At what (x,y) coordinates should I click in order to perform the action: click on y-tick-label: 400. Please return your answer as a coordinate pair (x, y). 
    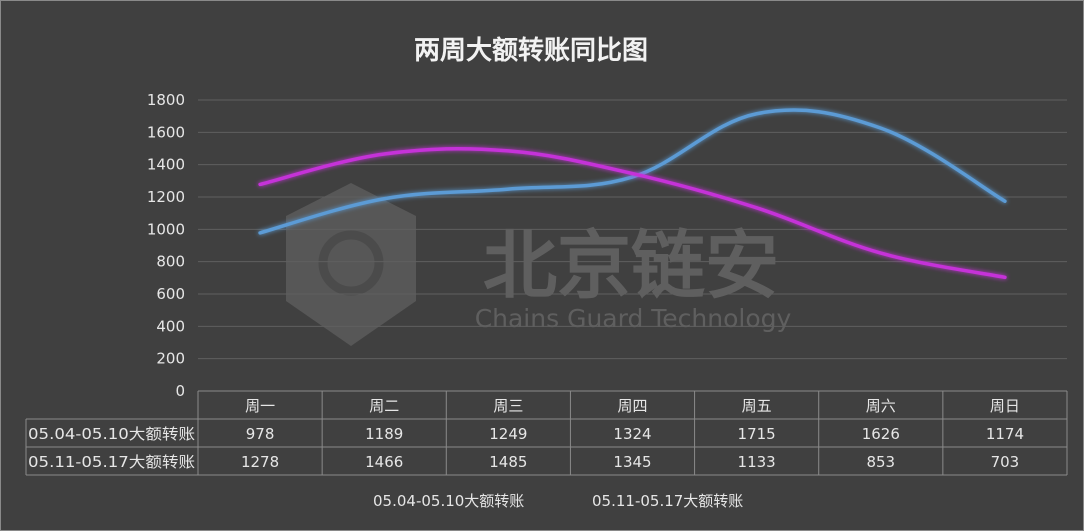
    Looking at the image, I should click on (170, 326).